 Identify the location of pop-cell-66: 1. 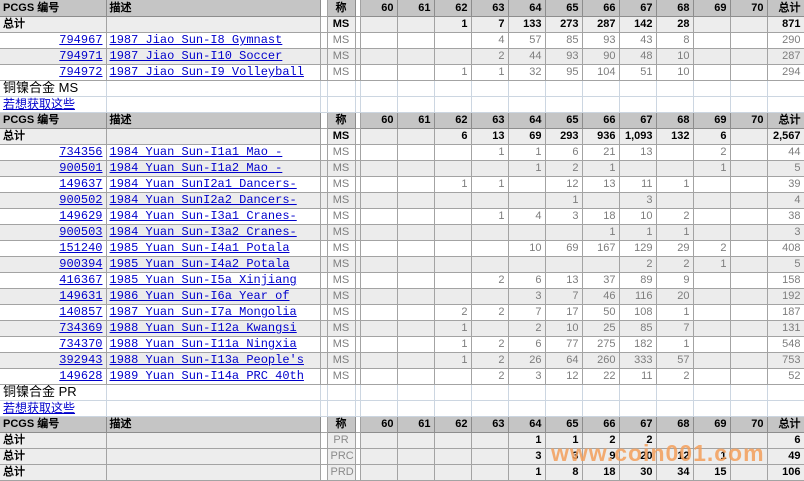
(601, 232).